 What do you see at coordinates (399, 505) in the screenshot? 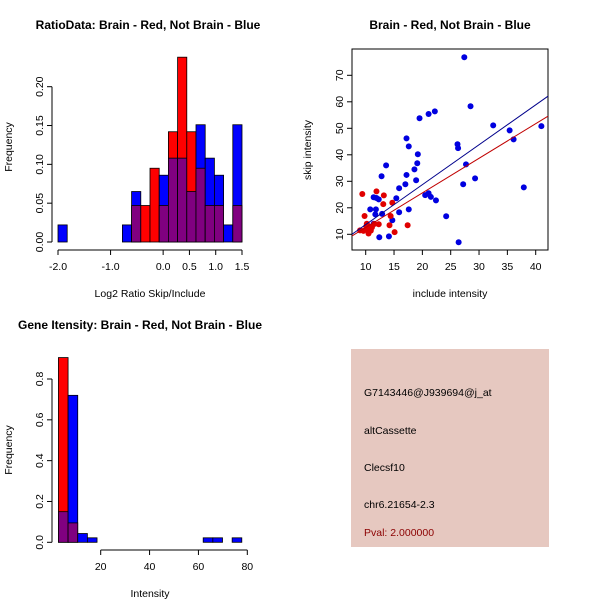
I see `chromosome-location: chr6.21654-2.3` at bounding box center [399, 505].